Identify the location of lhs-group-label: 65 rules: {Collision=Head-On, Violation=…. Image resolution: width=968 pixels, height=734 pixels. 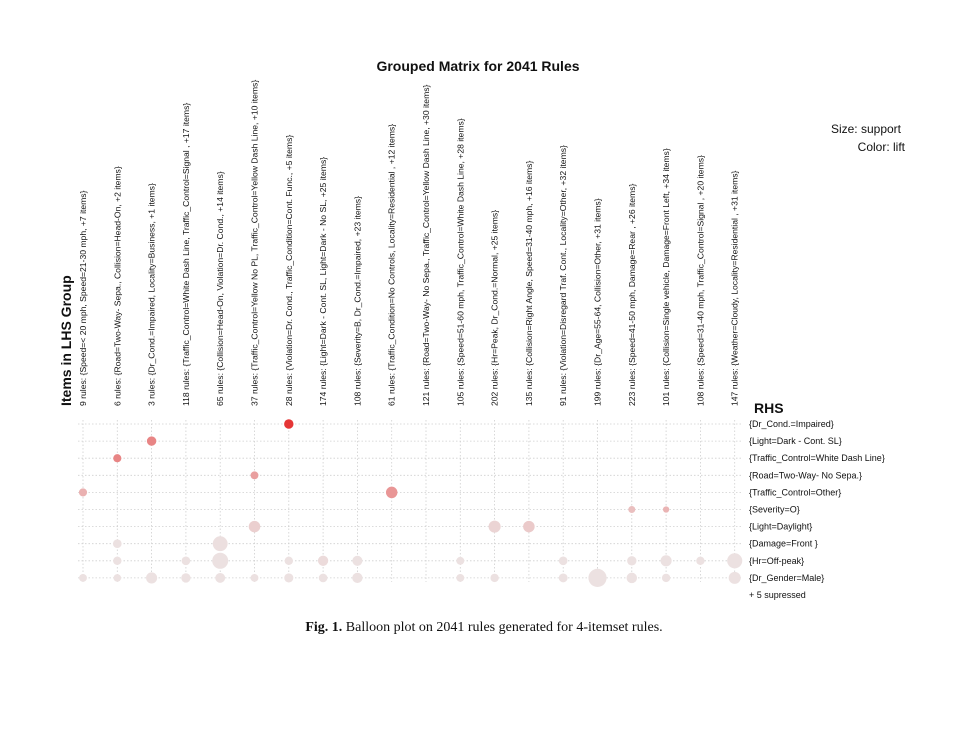
(220, 288).